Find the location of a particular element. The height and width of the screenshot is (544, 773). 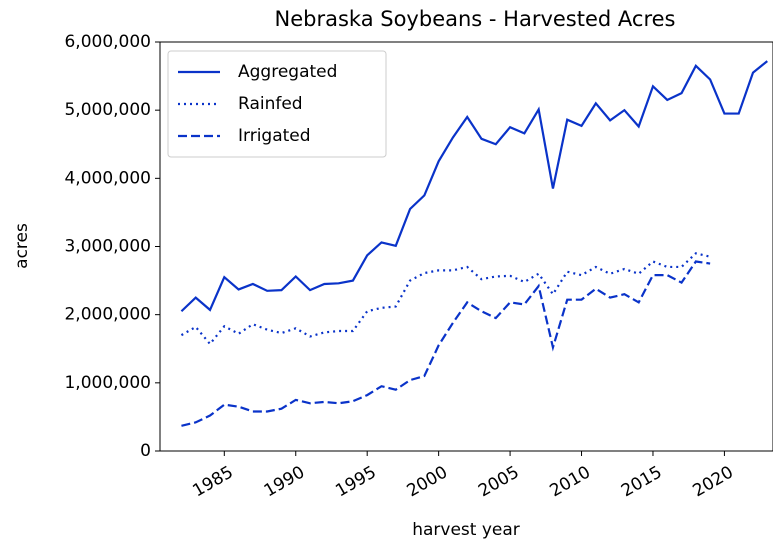

series-line is located at coordinates (445, 299).